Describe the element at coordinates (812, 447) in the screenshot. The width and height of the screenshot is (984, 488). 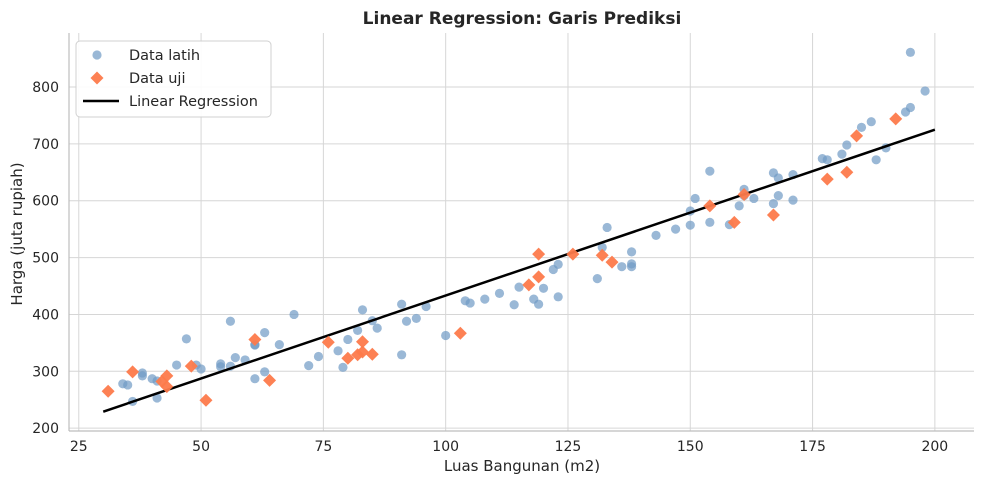
I see `x-tick-label: 175` at that location.